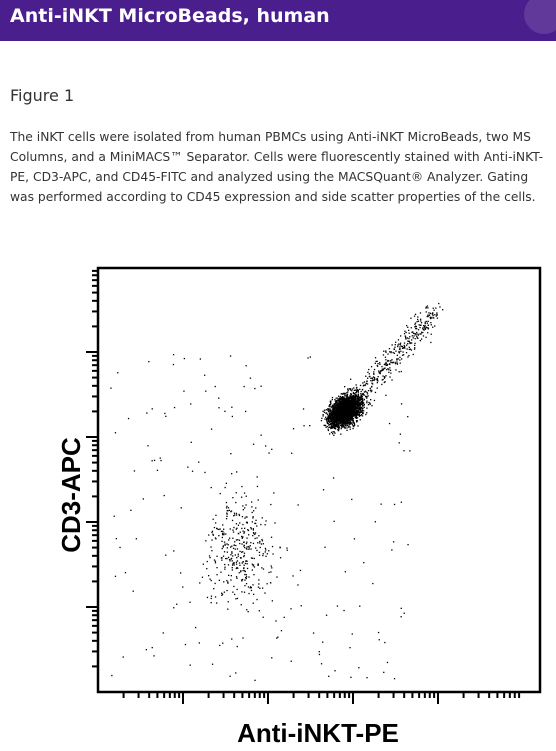  What do you see at coordinates (318, 733) in the screenshot?
I see `x-axis-label: Anti-iNKT-PE` at bounding box center [318, 733].